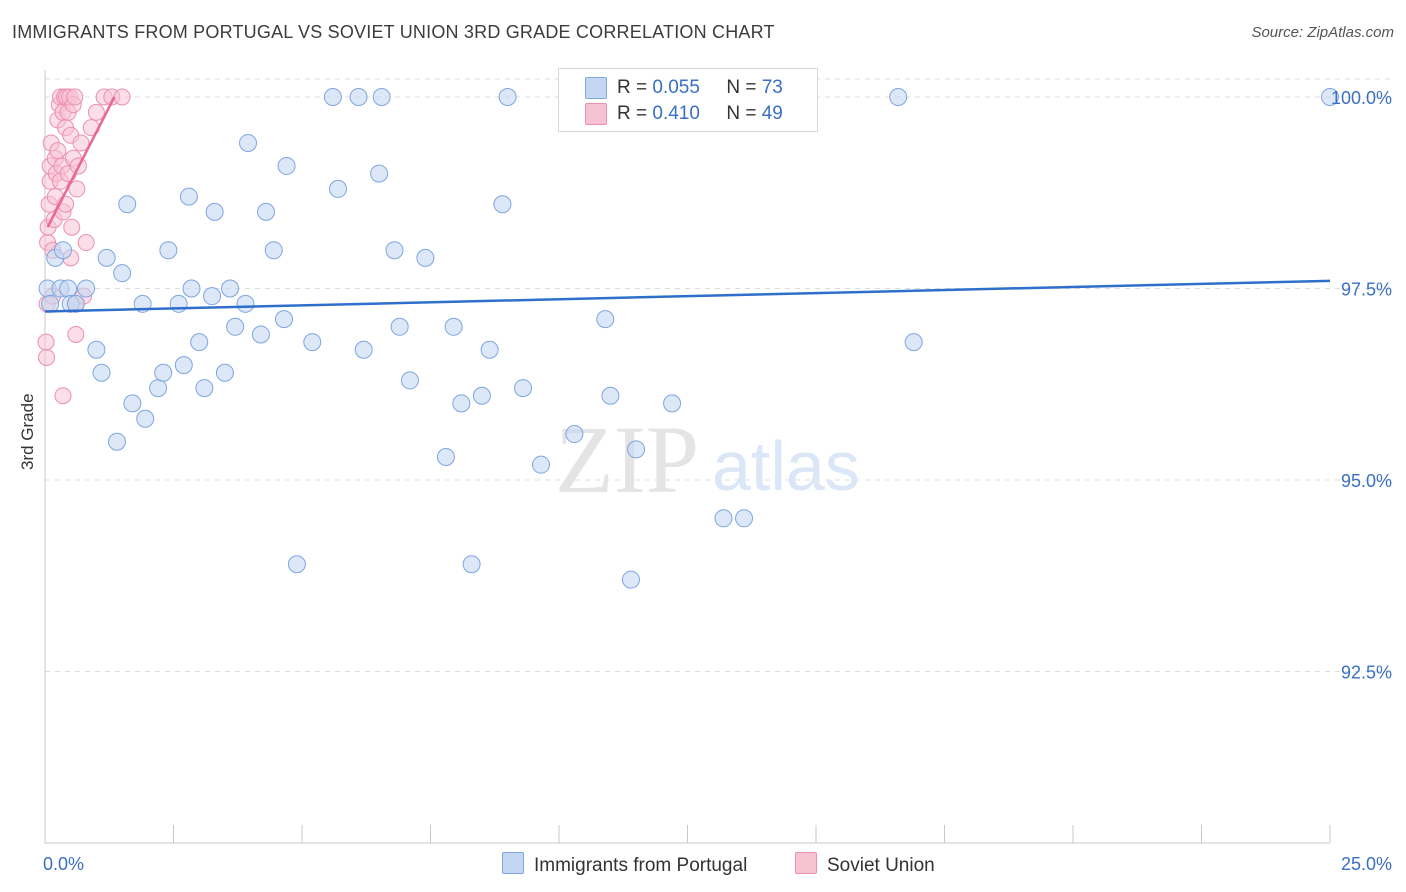  Describe the element at coordinates (627, 459) in the screenshot. I see `watermark-zip: ZIP` at that location.